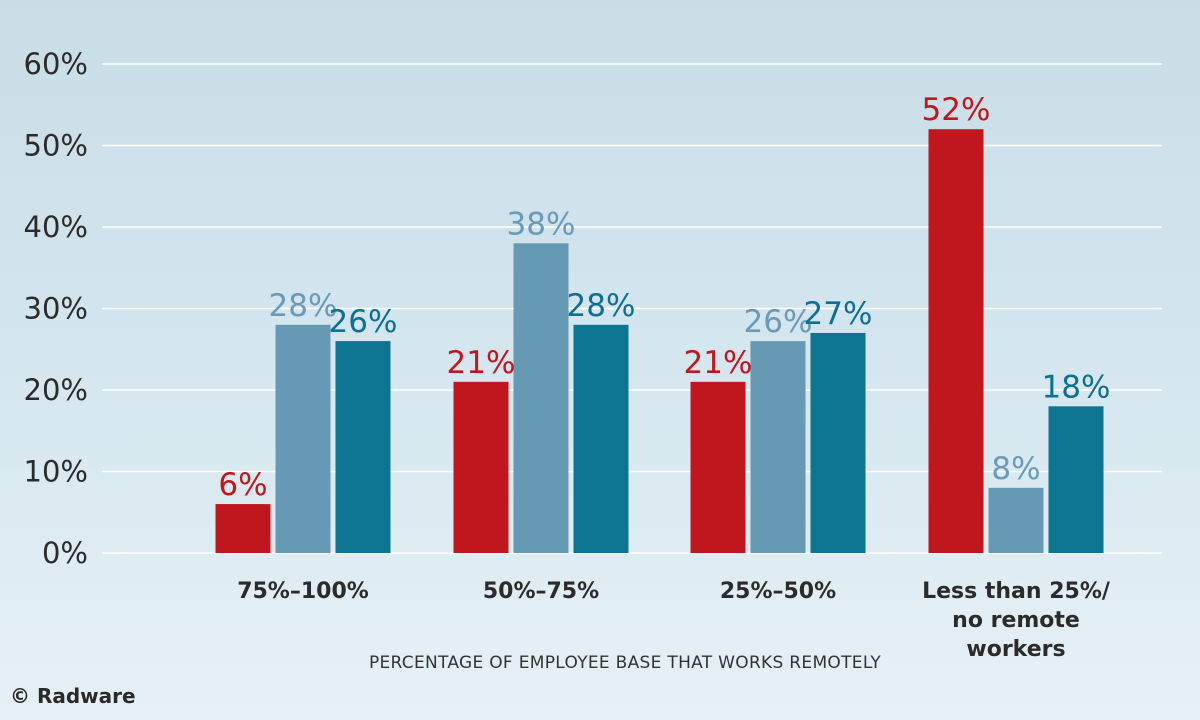 The width and height of the screenshot is (1200, 720). I want to click on category-label: 75%–100%, so click(303, 591).